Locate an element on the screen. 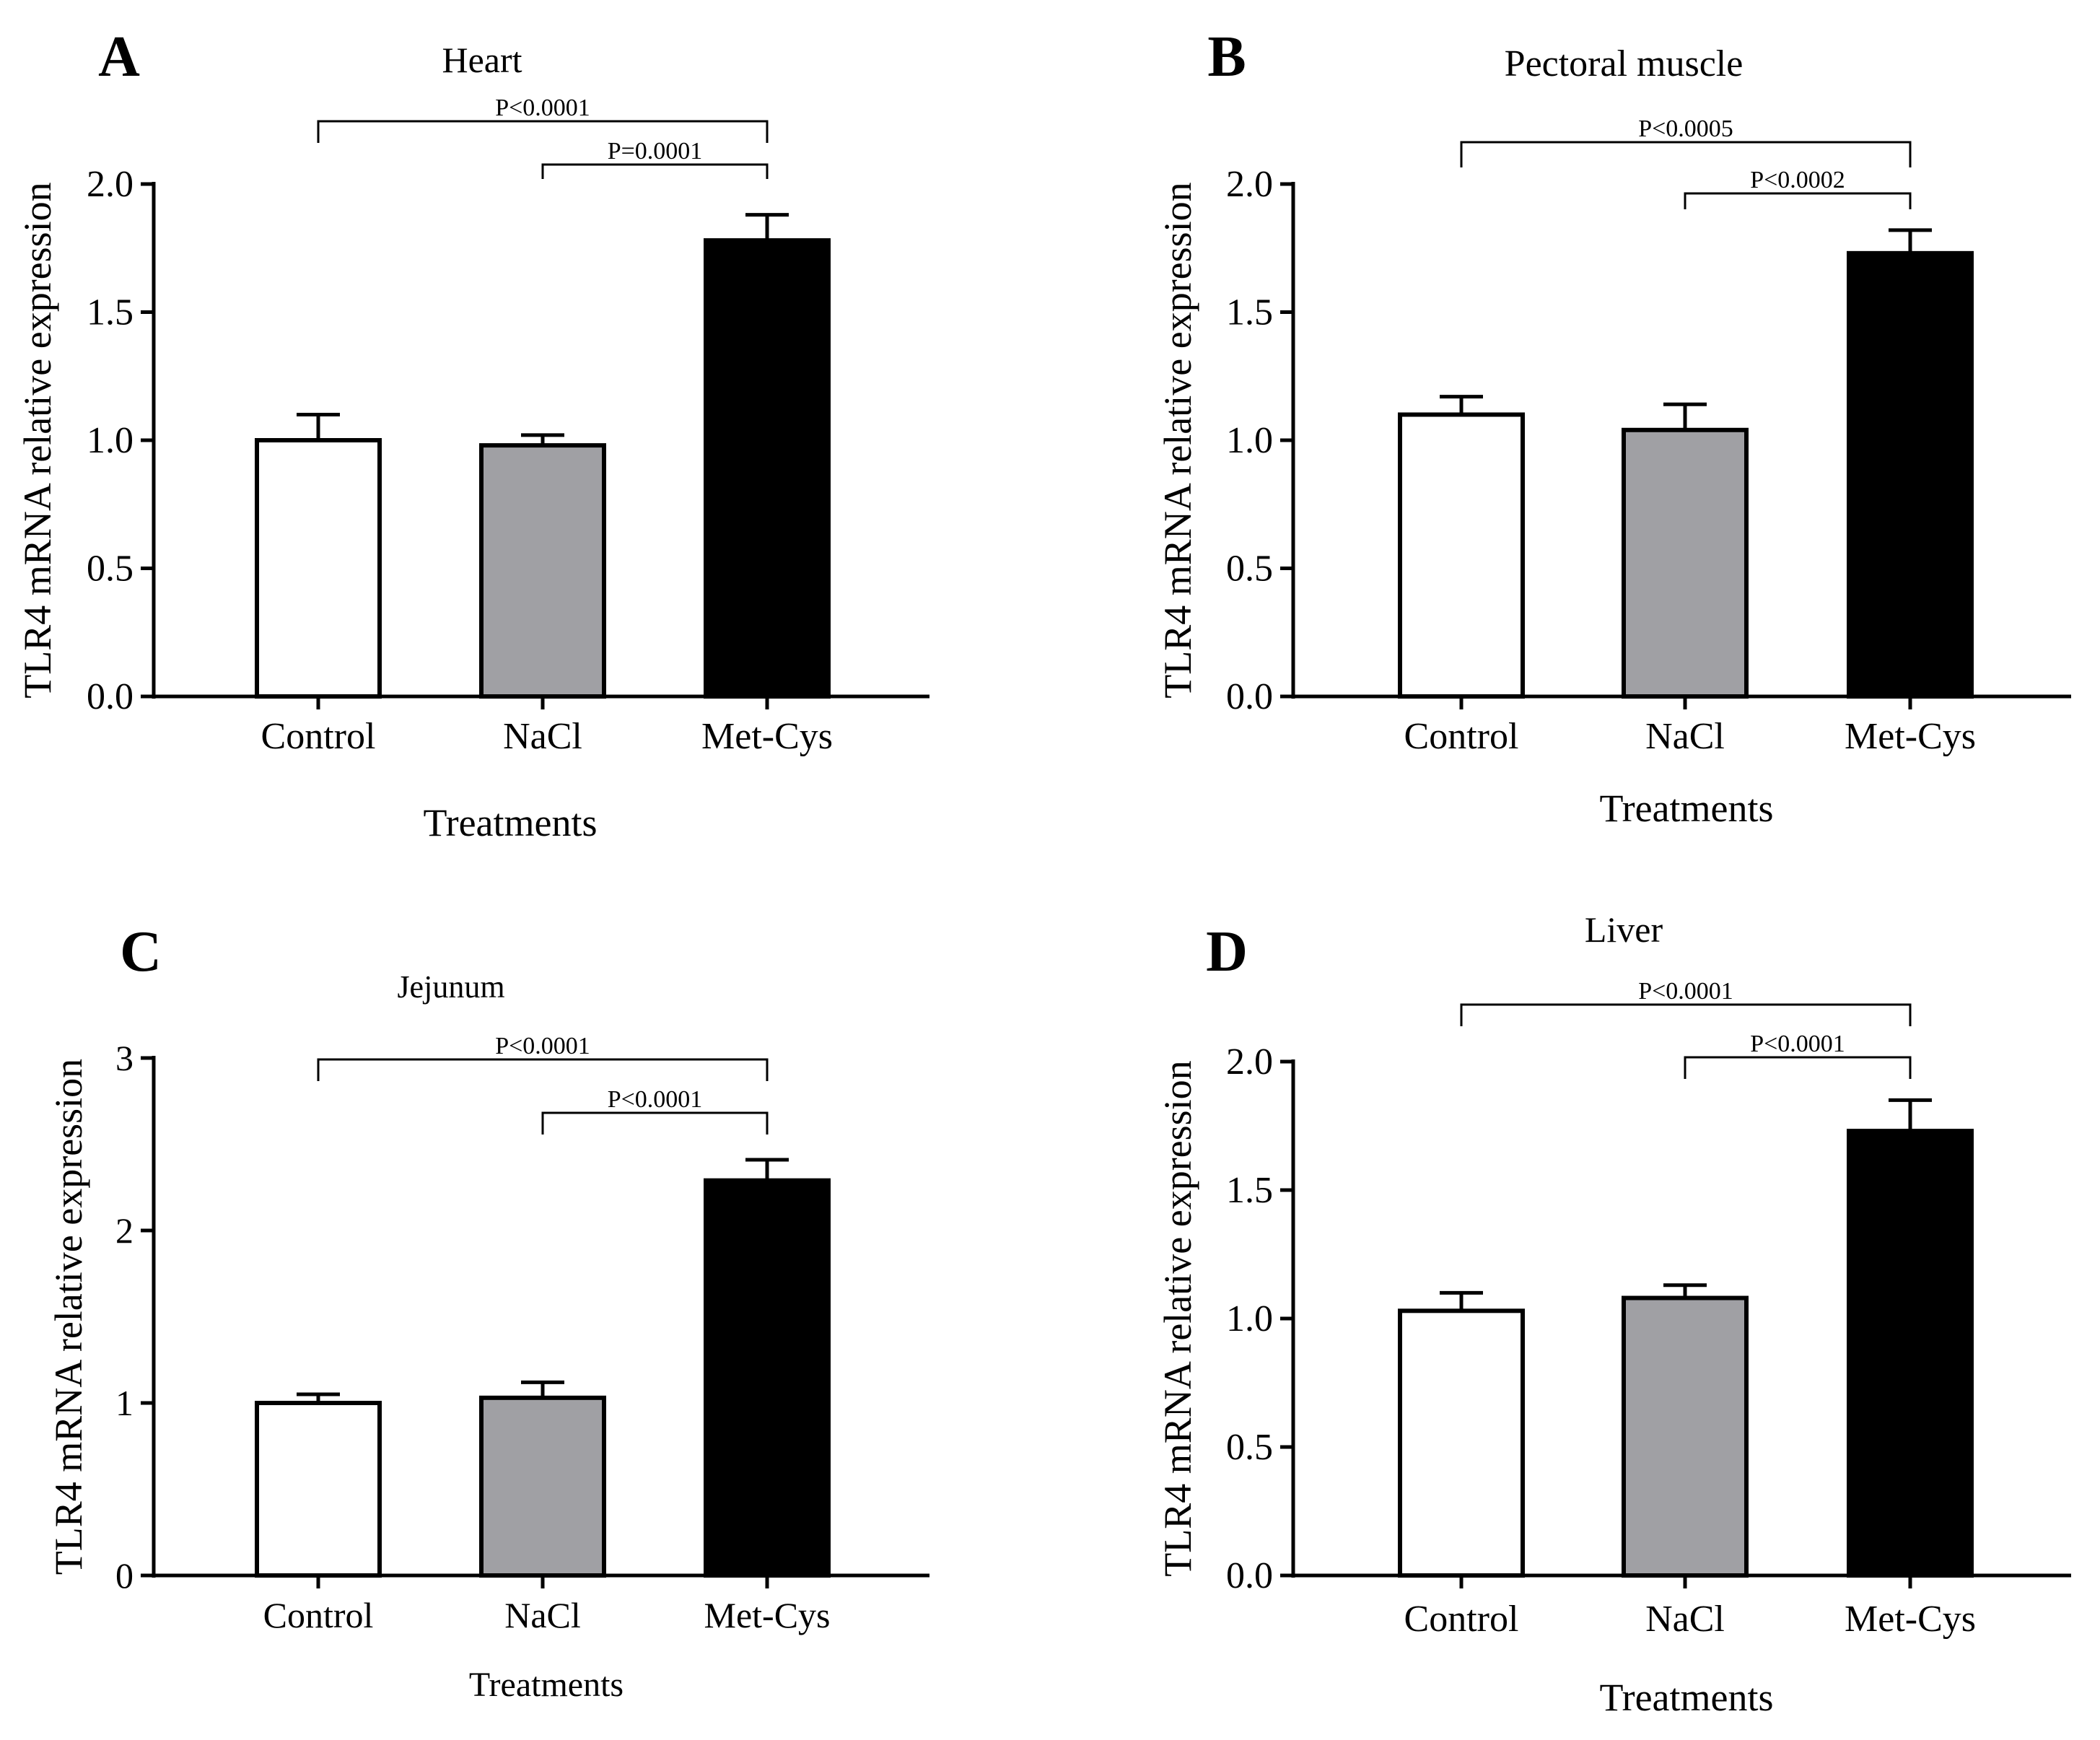 The height and width of the screenshot is (1740, 2100). chart-title: Pectoral muscle is located at coordinates (1624, 63).